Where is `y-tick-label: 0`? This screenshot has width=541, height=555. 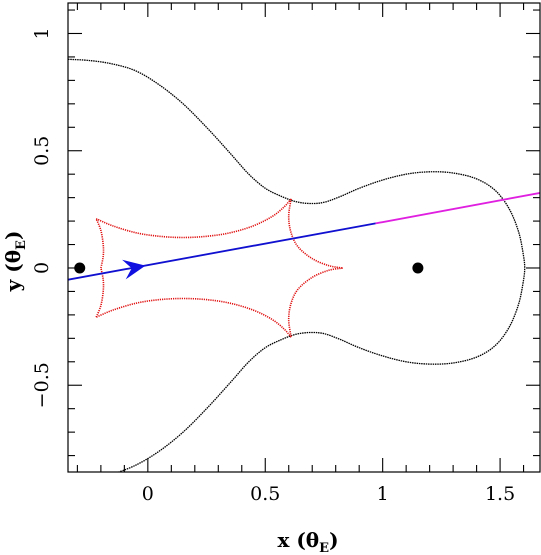
y-tick-label: 0 is located at coordinates (42, 268).